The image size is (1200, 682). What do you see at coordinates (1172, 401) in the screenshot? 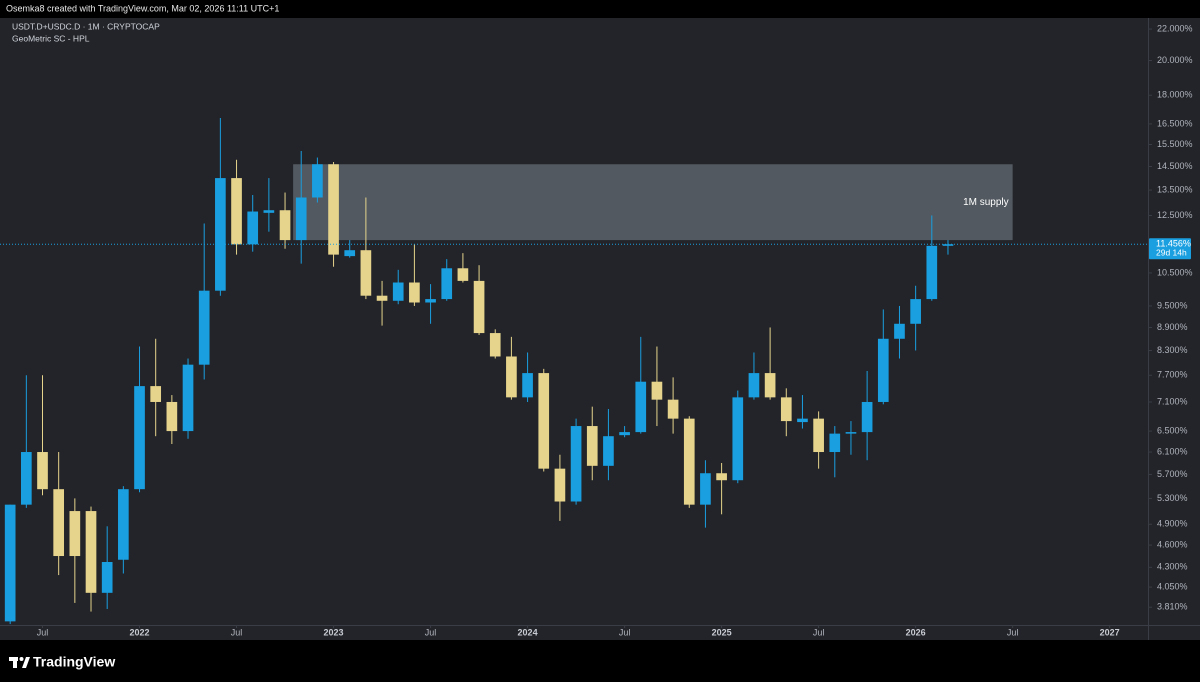
I see `y-tick-label: 7.100%` at bounding box center [1172, 401].